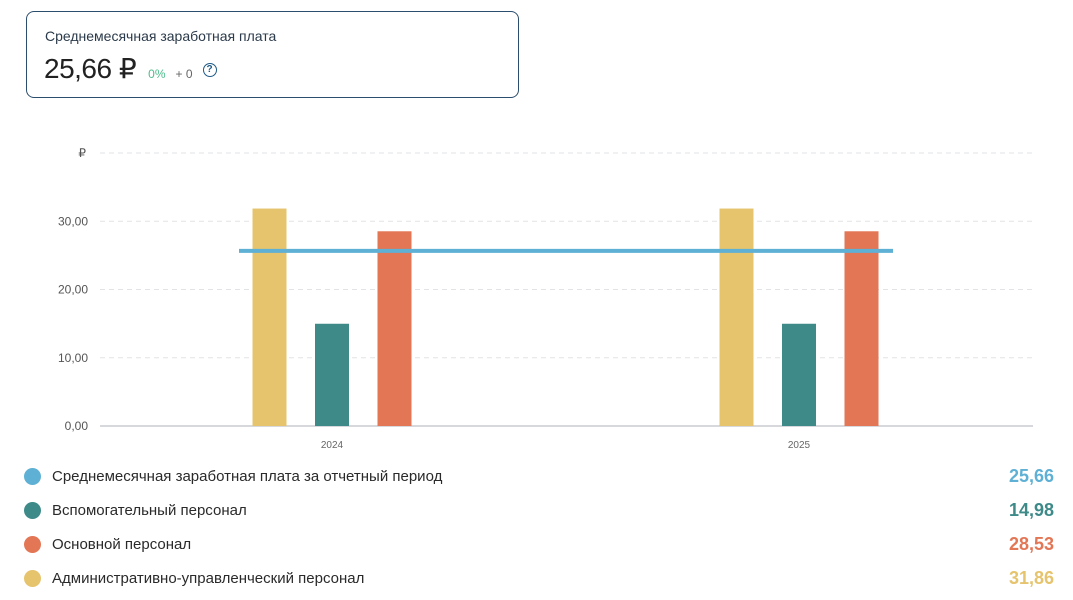 The width and height of the screenshot is (1073, 600). I want to click on legend-value: 28,53, so click(1031, 543).